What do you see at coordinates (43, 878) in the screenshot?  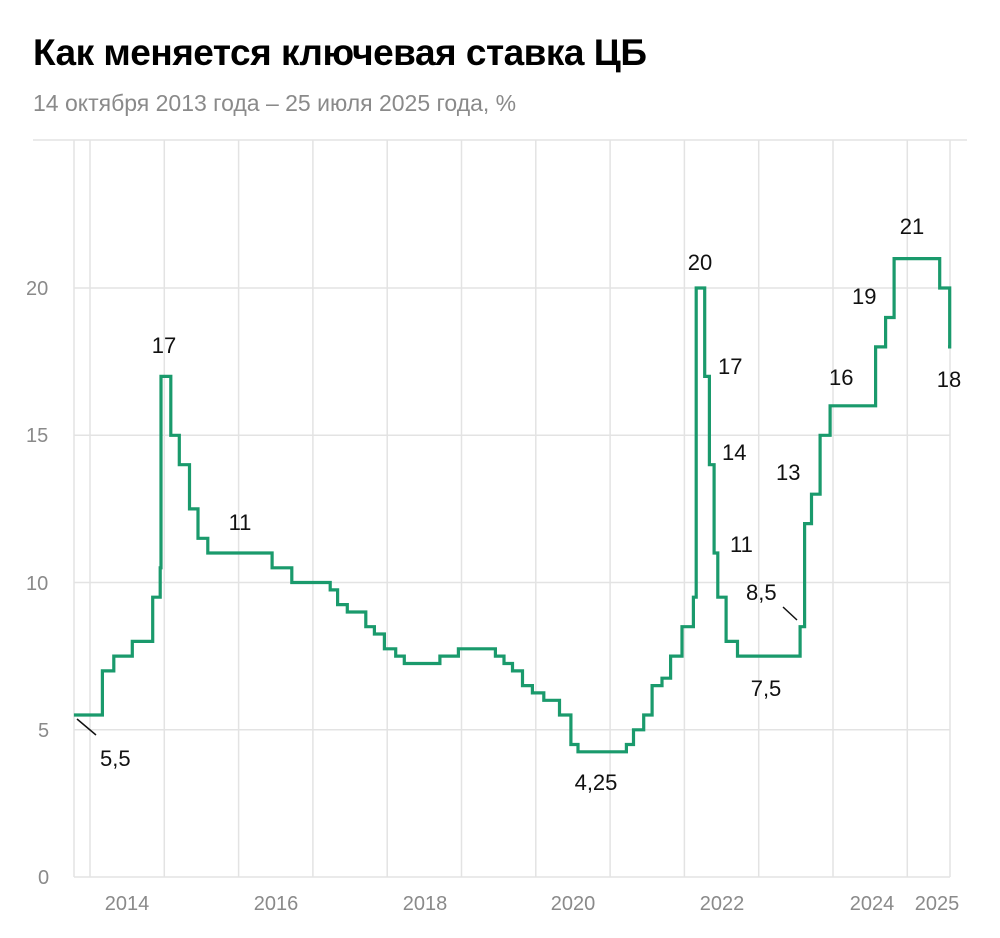 I see `y-tick-label: 0` at bounding box center [43, 878].